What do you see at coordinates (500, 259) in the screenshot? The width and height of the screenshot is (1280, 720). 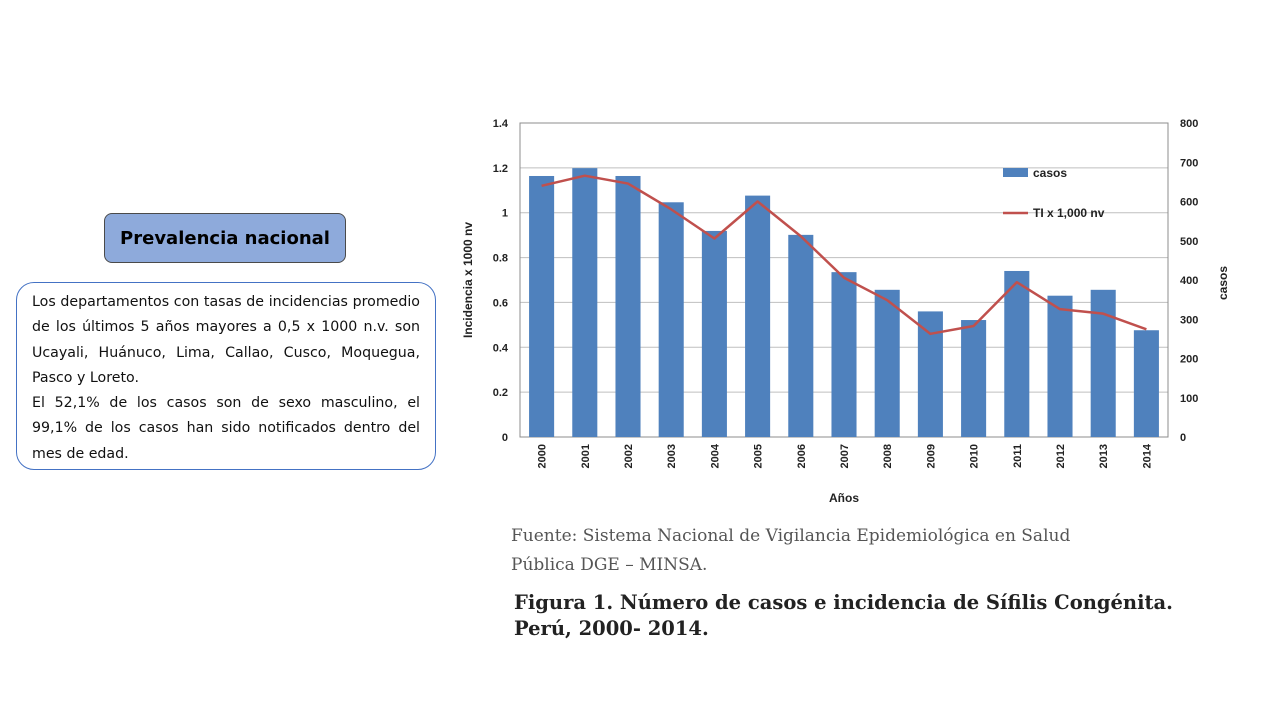 I see `y-tick-label: 0.8` at bounding box center [500, 259].